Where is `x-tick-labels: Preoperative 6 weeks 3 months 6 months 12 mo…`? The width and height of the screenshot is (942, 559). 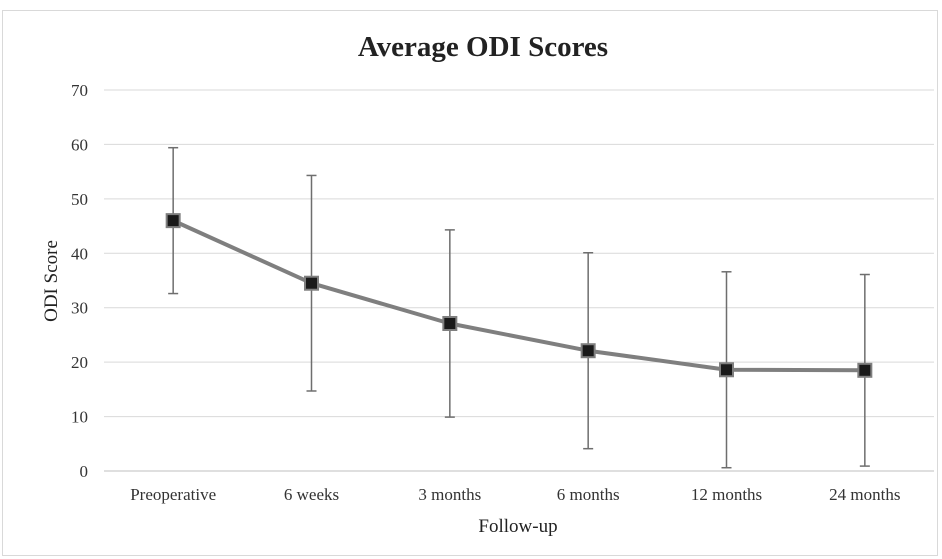 x-tick-labels: Preoperative 6 weeks 3 months 6 months 12 mo… is located at coordinates (515, 494).